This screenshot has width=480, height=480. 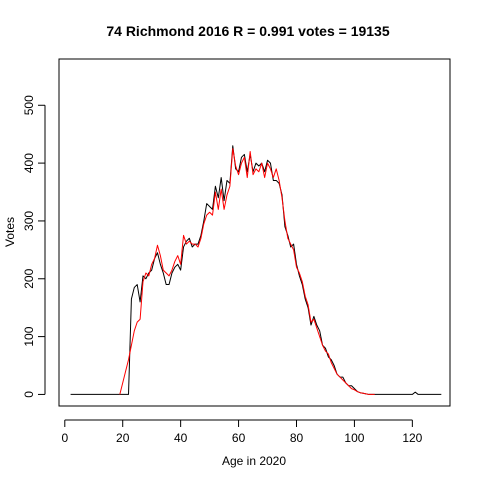 What do you see at coordinates (29, 278) in the screenshot?
I see `y-tick-label: 200` at bounding box center [29, 278].